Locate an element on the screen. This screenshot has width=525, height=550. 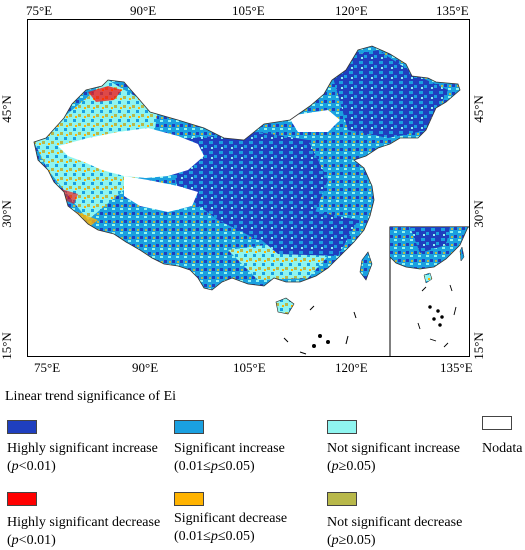
lat-tick-left: 15°N is located at coordinates (7, 346).